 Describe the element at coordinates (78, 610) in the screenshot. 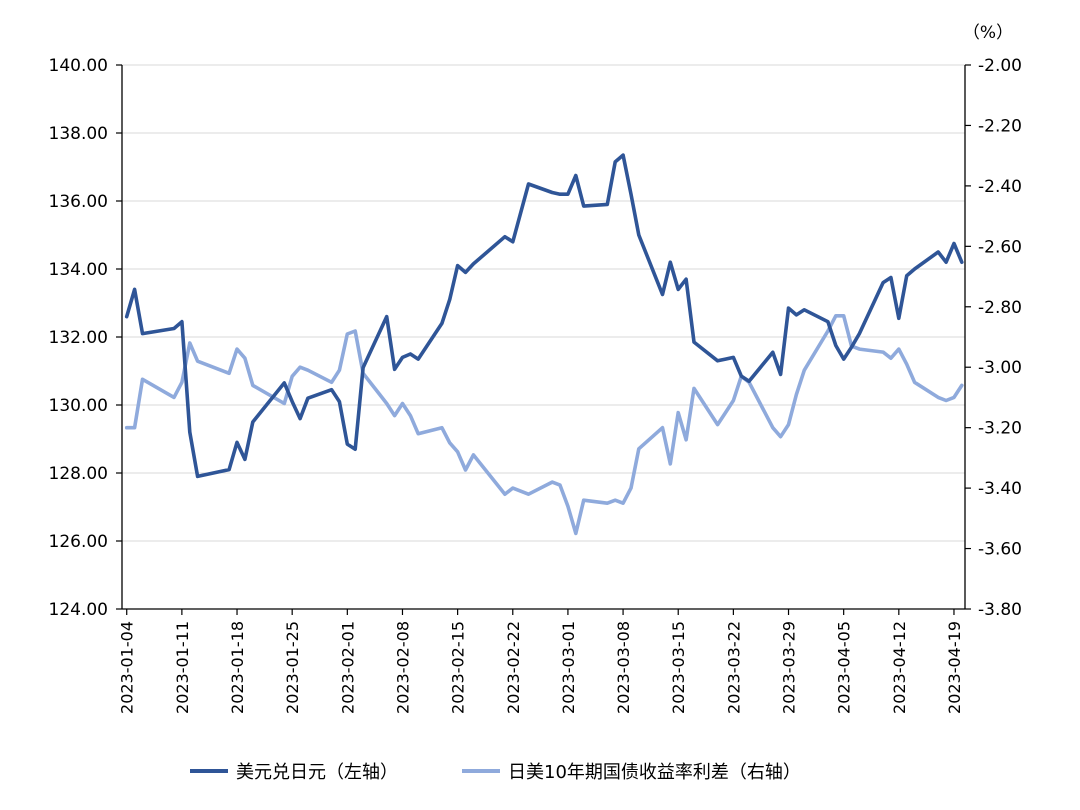

I see `left-axis-tick-label: 124.00` at that location.